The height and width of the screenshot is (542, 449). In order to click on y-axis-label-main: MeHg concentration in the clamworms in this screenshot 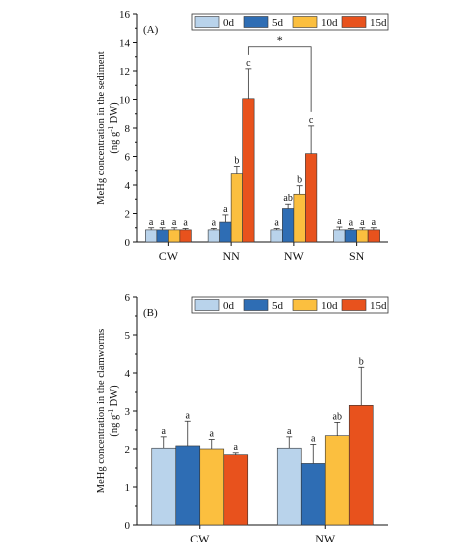, I will do `click(101, 411)`.